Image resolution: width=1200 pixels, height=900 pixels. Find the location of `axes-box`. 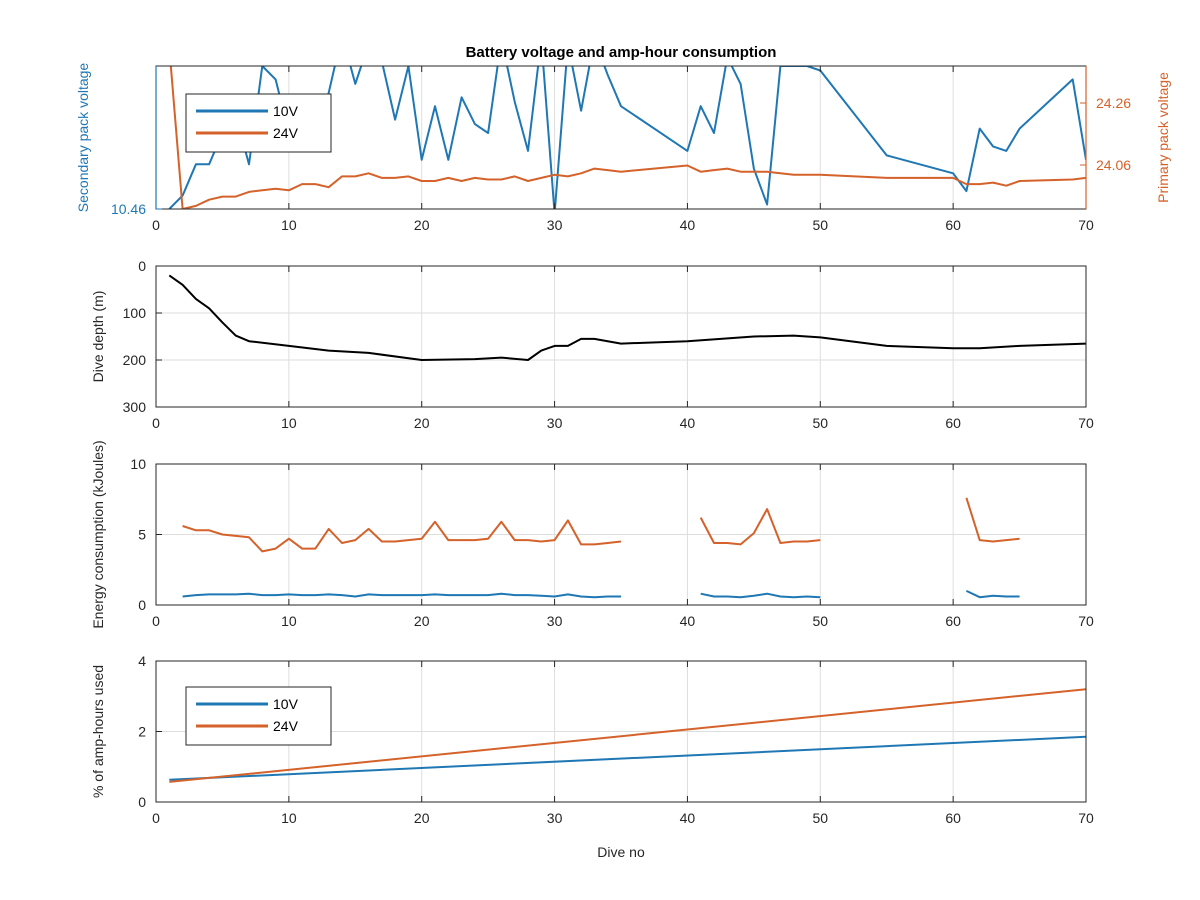

axes-box is located at coordinates (621, 336).